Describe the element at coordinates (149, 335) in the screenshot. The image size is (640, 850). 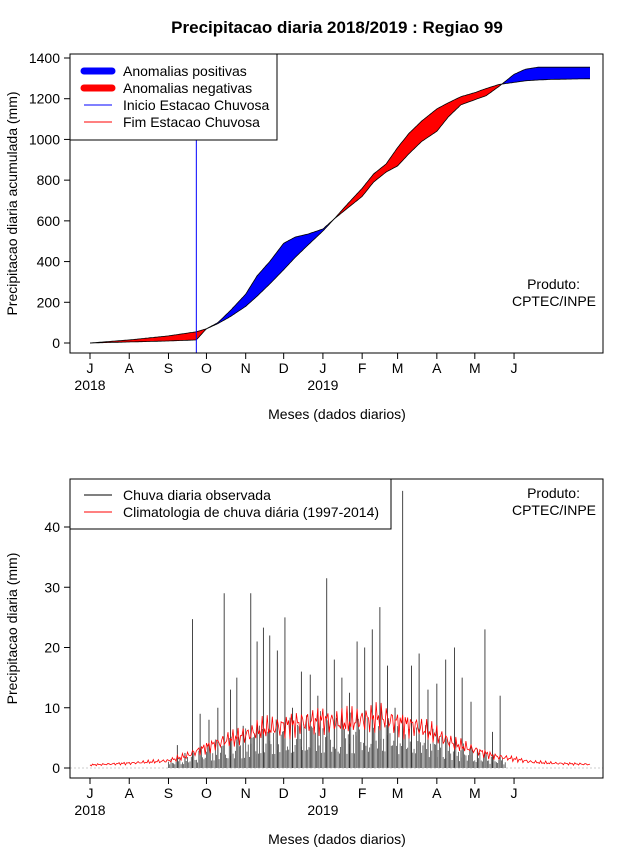
I see `negative-anomaly-area` at that location.